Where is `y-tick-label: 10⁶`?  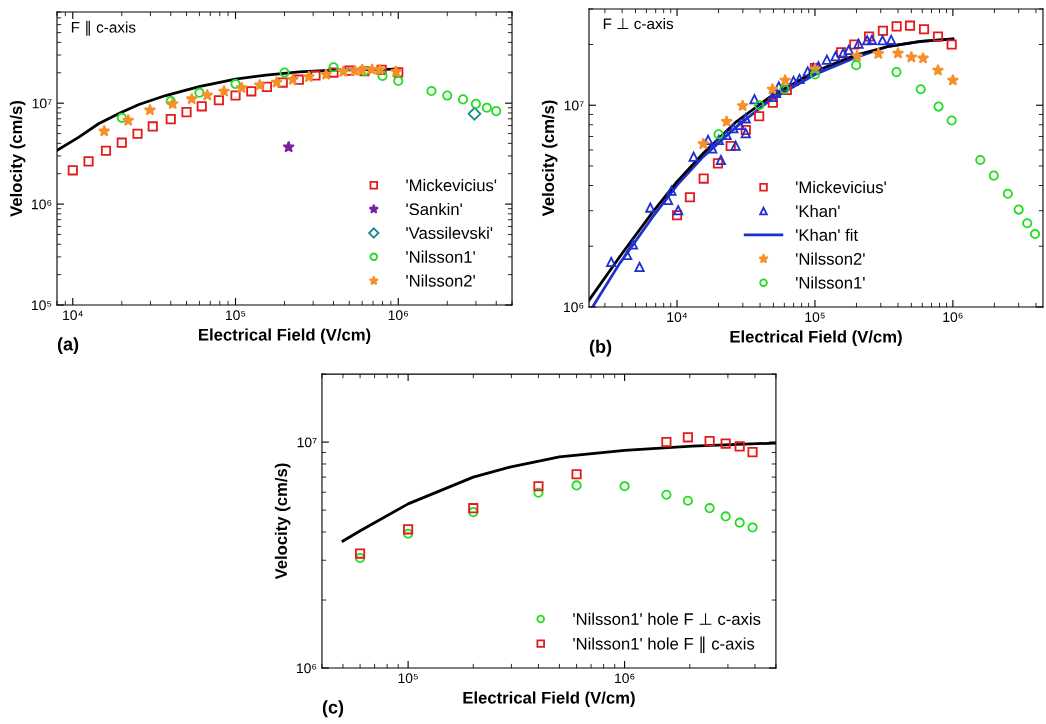
y-tick-label: 10⁶ is located at coordinates (42, 204).